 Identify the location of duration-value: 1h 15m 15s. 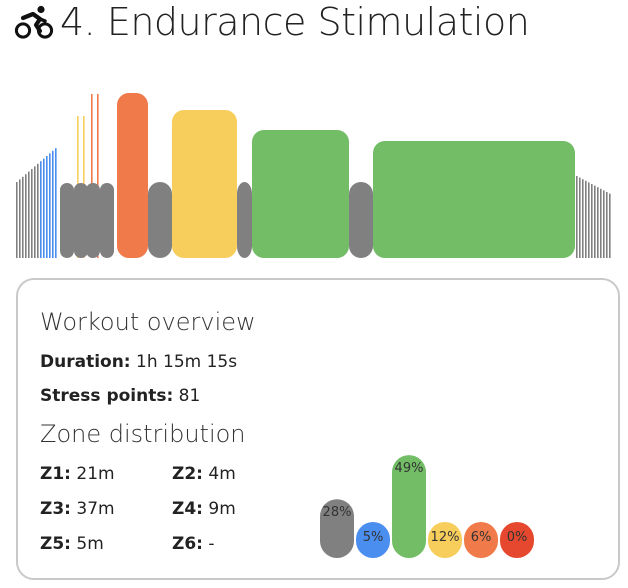
(187, 362).